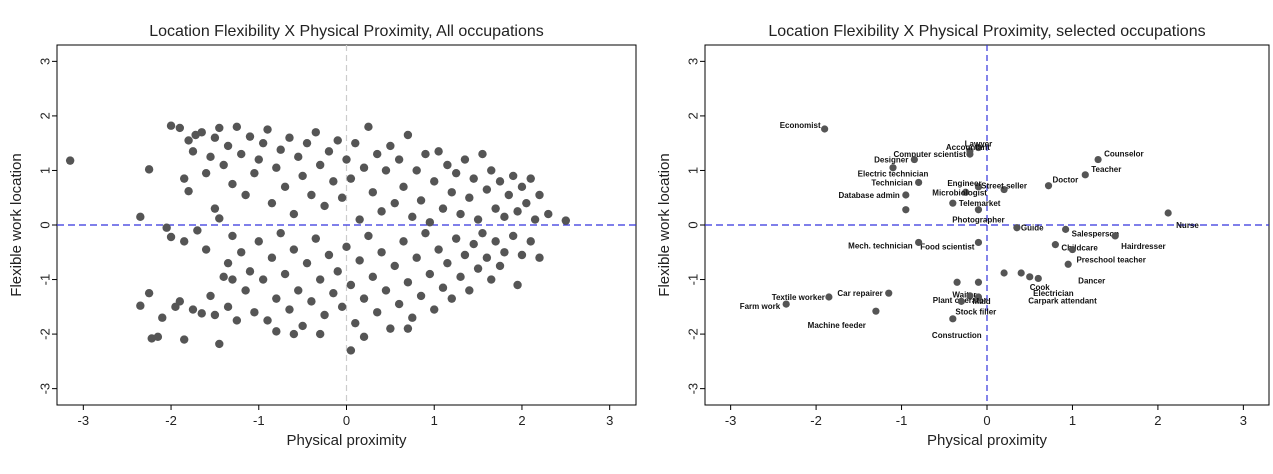 Image resolution: width=1273 pixels, height=474 pixels. Describe the element at coordinates (609, 420) in the screenshot. I see `x-tick-label: 3` at that location.